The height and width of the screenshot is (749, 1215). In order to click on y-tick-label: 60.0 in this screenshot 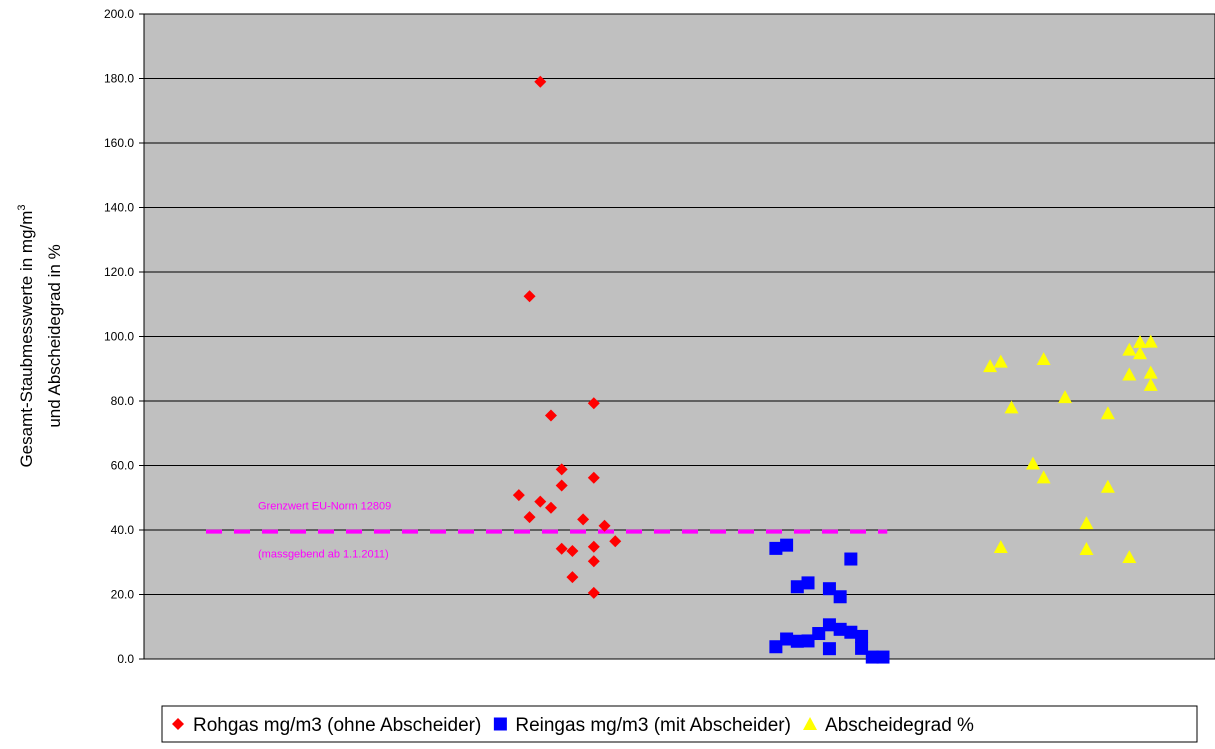, I will do `click(123, 466)`.